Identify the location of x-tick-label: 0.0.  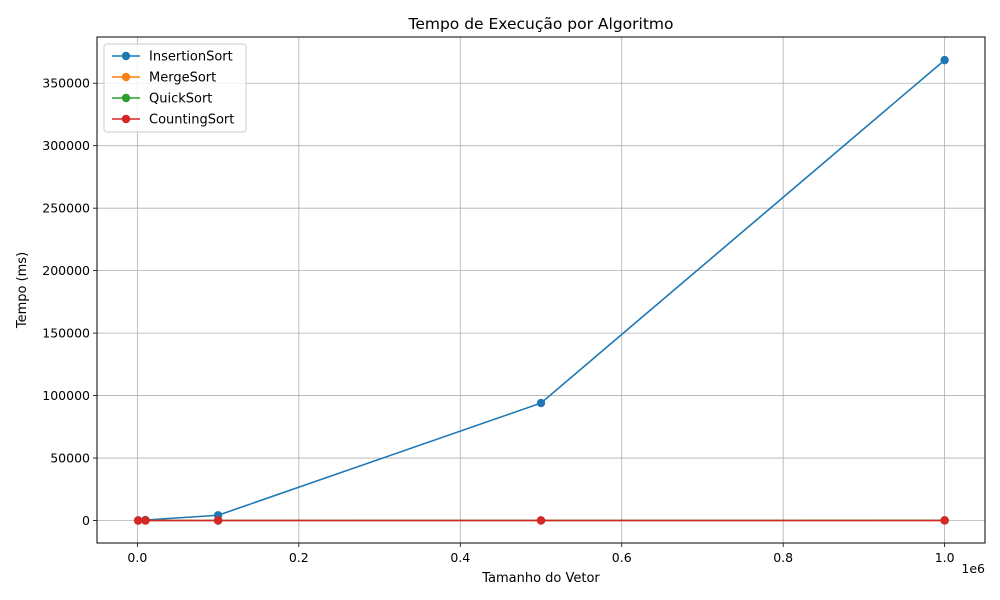
(137, 557).